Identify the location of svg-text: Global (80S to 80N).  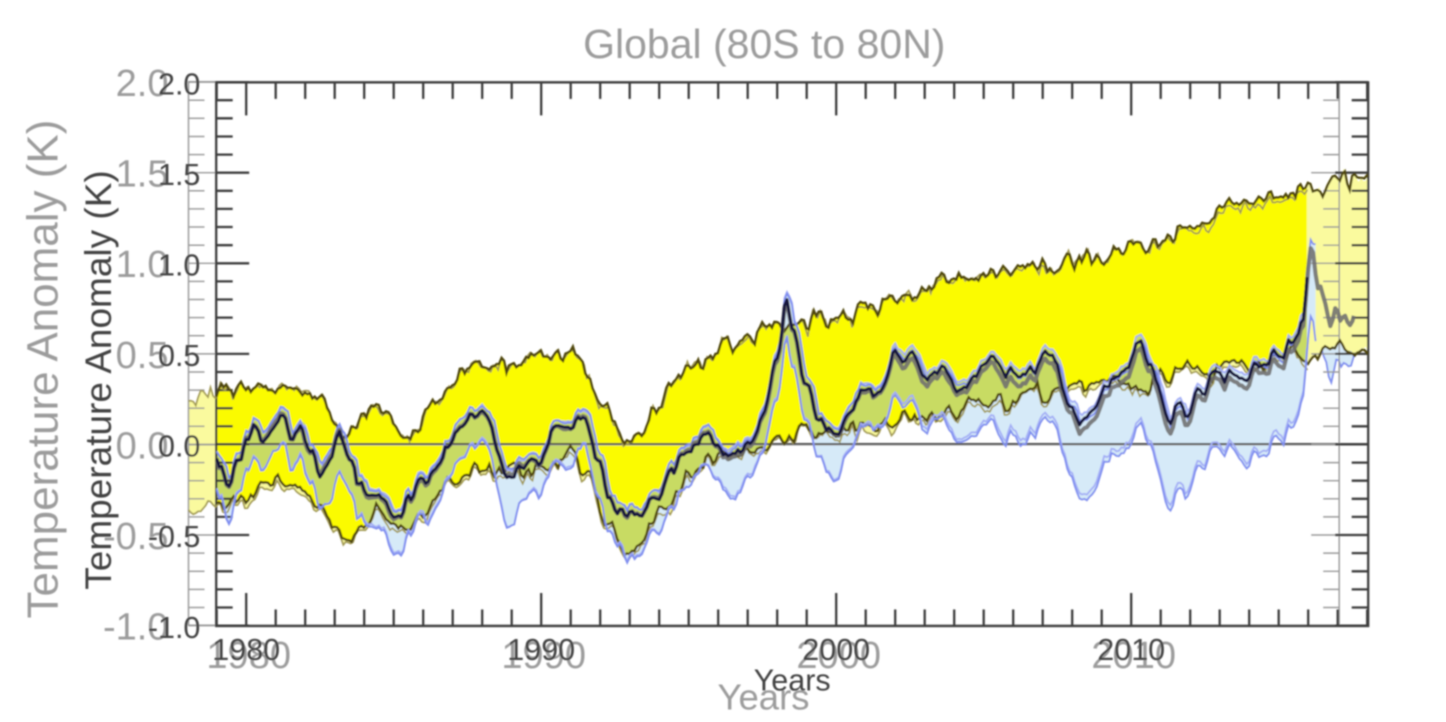
(764, 44).